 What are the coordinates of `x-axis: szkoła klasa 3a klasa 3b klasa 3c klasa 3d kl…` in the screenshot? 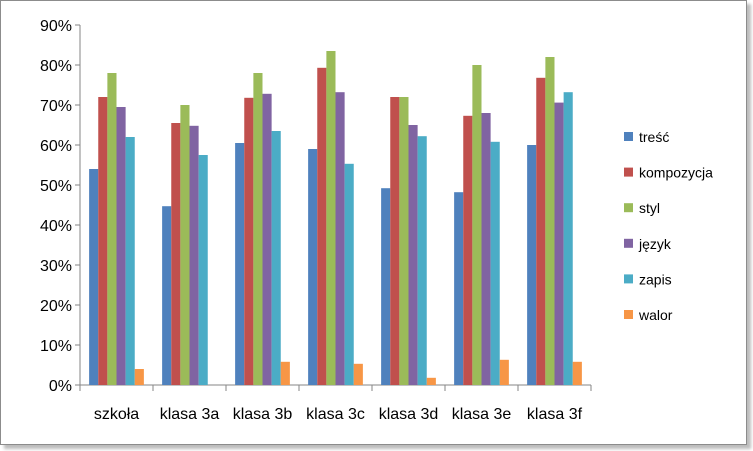 It's located at (335, 403).